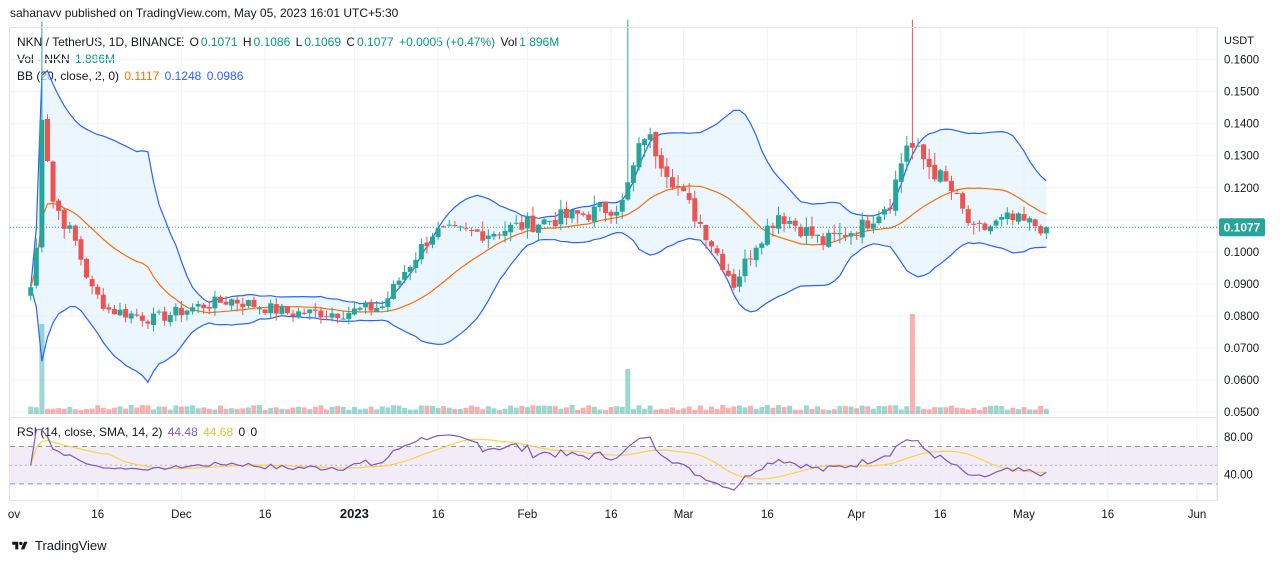 The width and height of the screenshot is (1280, 563). What do you see at coordinates (101, 42) in the screenshot?
I see `symbol-title: NKN / TetherUS, 1D, BINANCE` at bounding box center [101, 42].